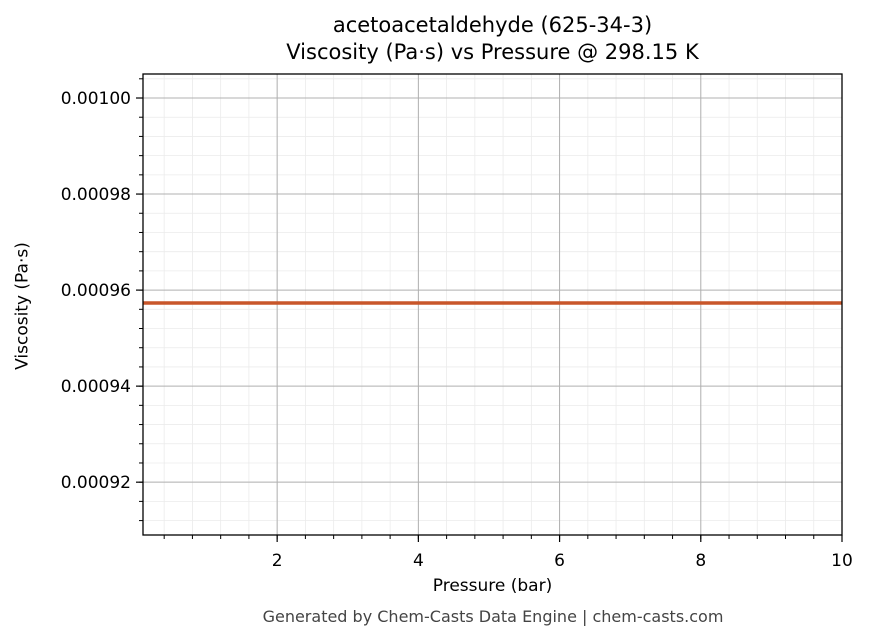 This screenshot has width=870, height=644. What do you see at coordinates (22, 306) in the screenshot?
I see `y-axis-label: Viscosity (Pa·s)` at bounding box center [22, 306].